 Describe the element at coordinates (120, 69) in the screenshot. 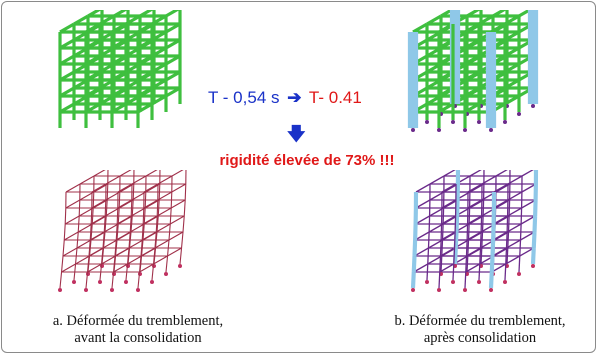

I see `frame-model-before` at that location.